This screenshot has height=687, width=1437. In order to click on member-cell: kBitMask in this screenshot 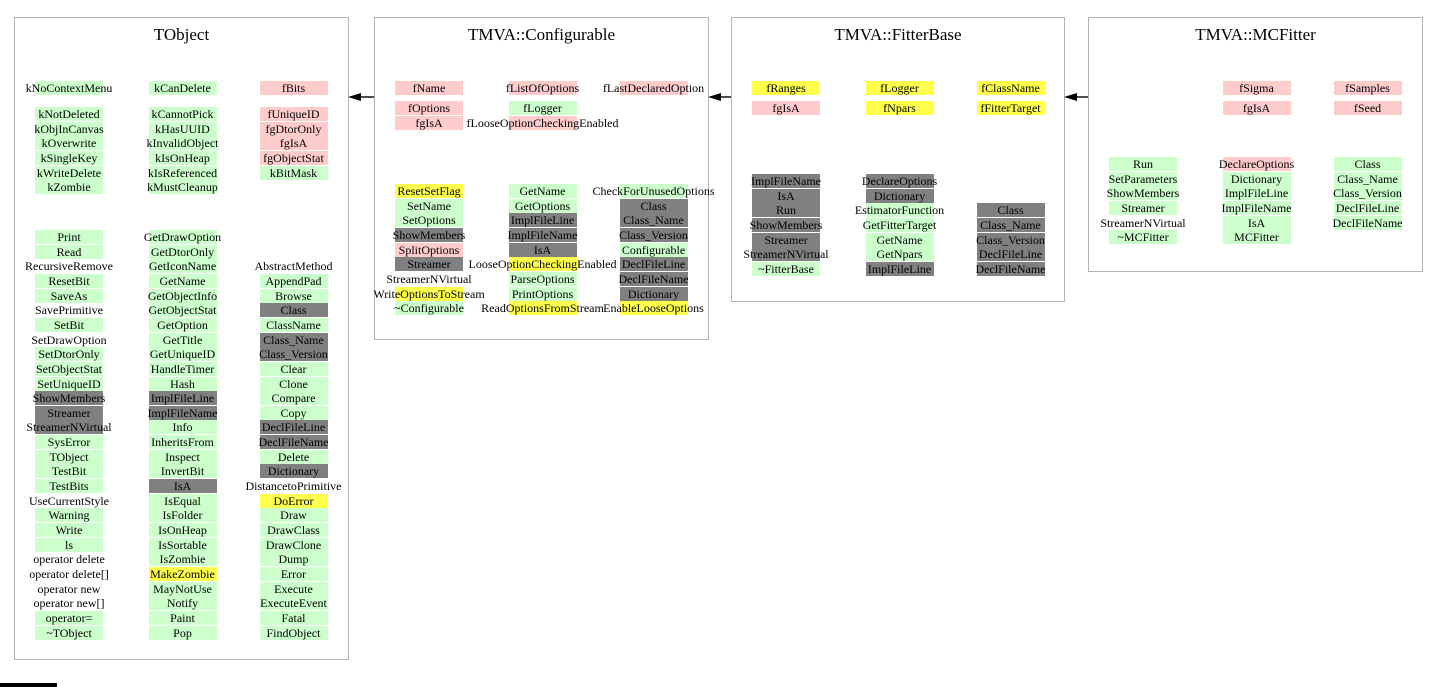, I will do `click(293, 172)`.